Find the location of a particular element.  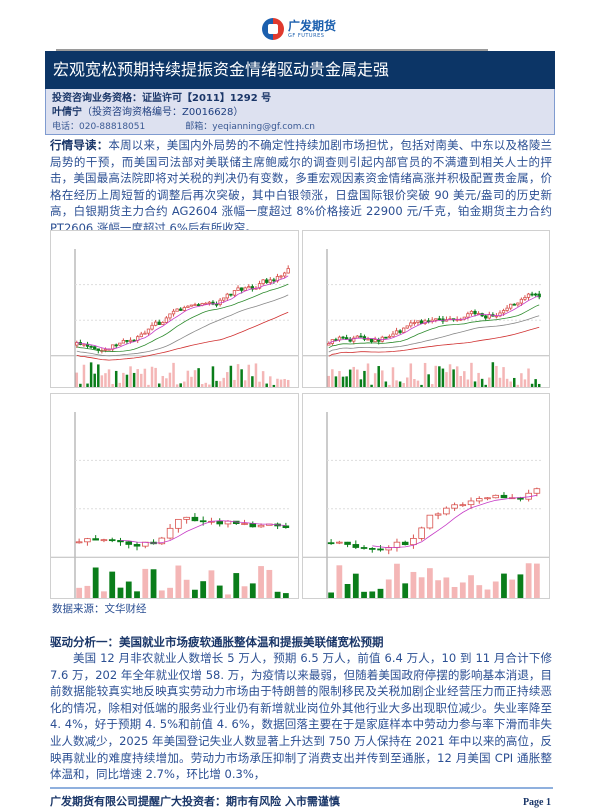

chart-palladium is located at coordinates (426, 496).